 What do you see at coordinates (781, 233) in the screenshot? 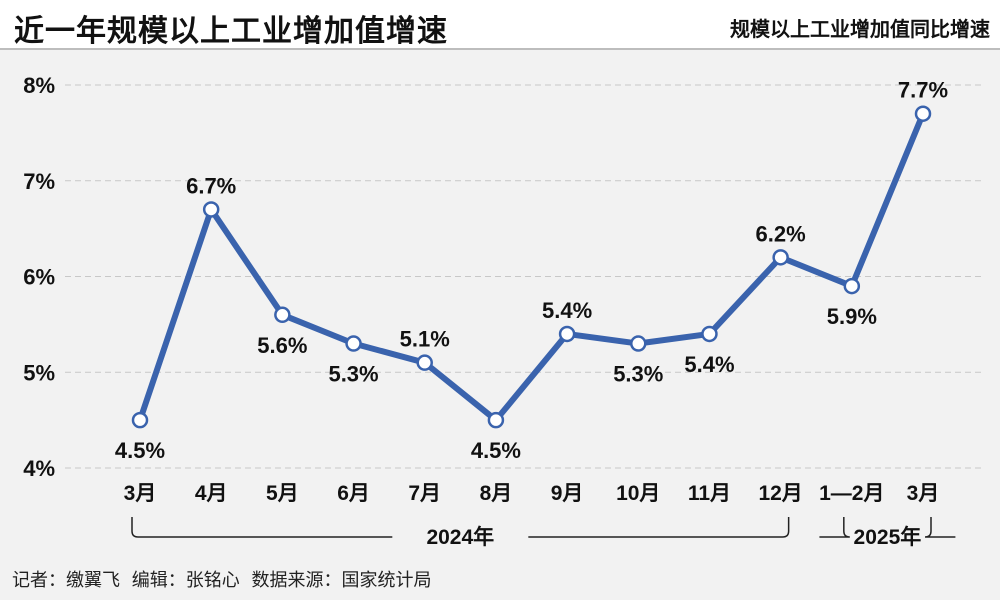
I see `data-label: 6.2%` at bounding box center [781, 233].